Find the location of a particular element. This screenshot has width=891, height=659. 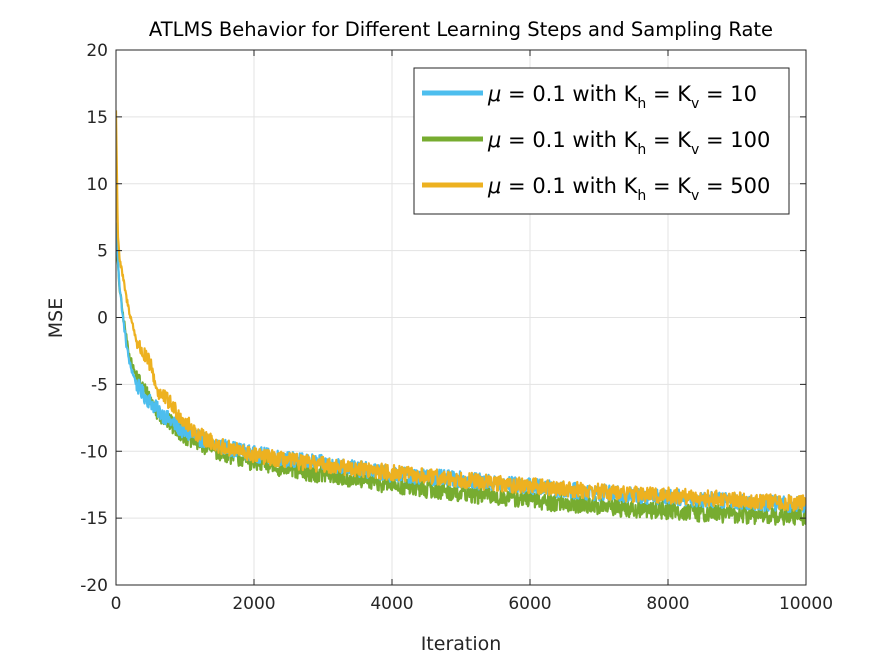

x-tick-label: 0 is located at coordinates (116, 604).